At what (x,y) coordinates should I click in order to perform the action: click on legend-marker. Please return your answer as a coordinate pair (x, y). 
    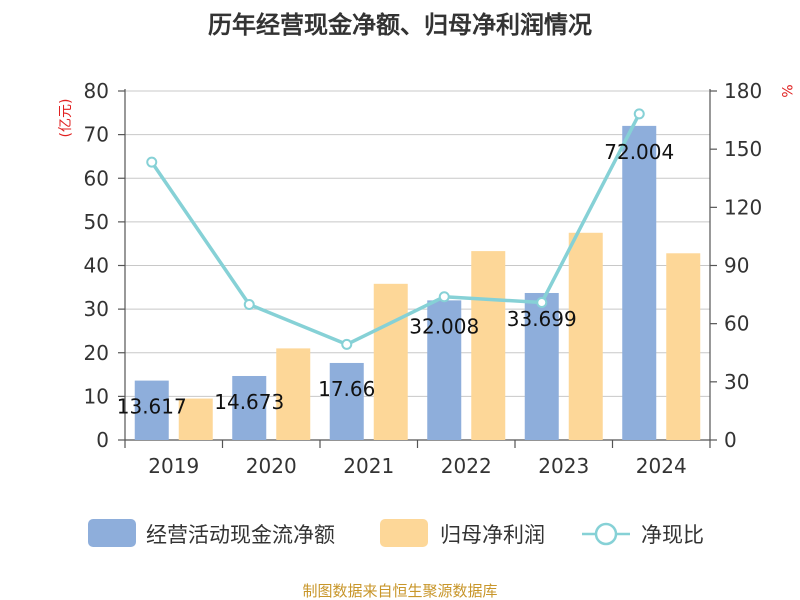
    Looking at the image, I should click on (606, 534).